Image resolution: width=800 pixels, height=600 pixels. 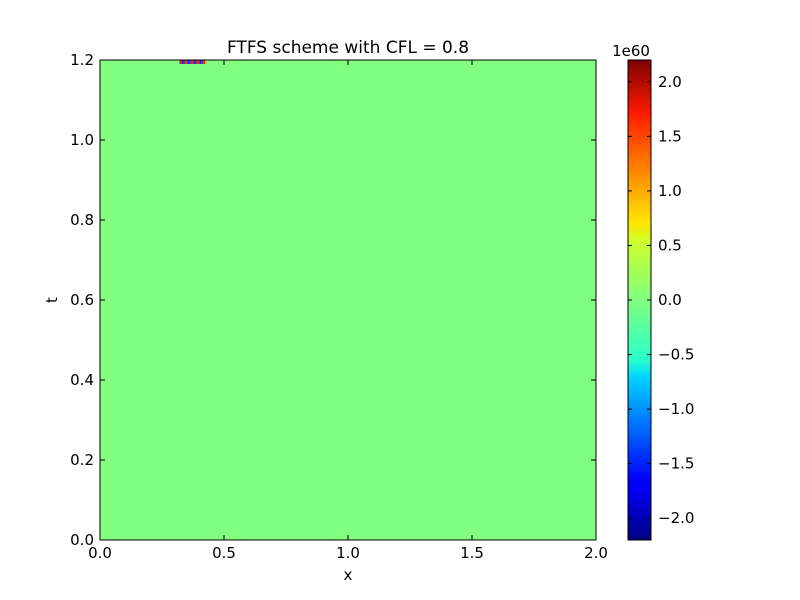 What do you see at coordinates (348, 48) in the screenshot?
I see `chart-title: FTFS scheme with CFL = 0.8` at bounding box center [348, 48].